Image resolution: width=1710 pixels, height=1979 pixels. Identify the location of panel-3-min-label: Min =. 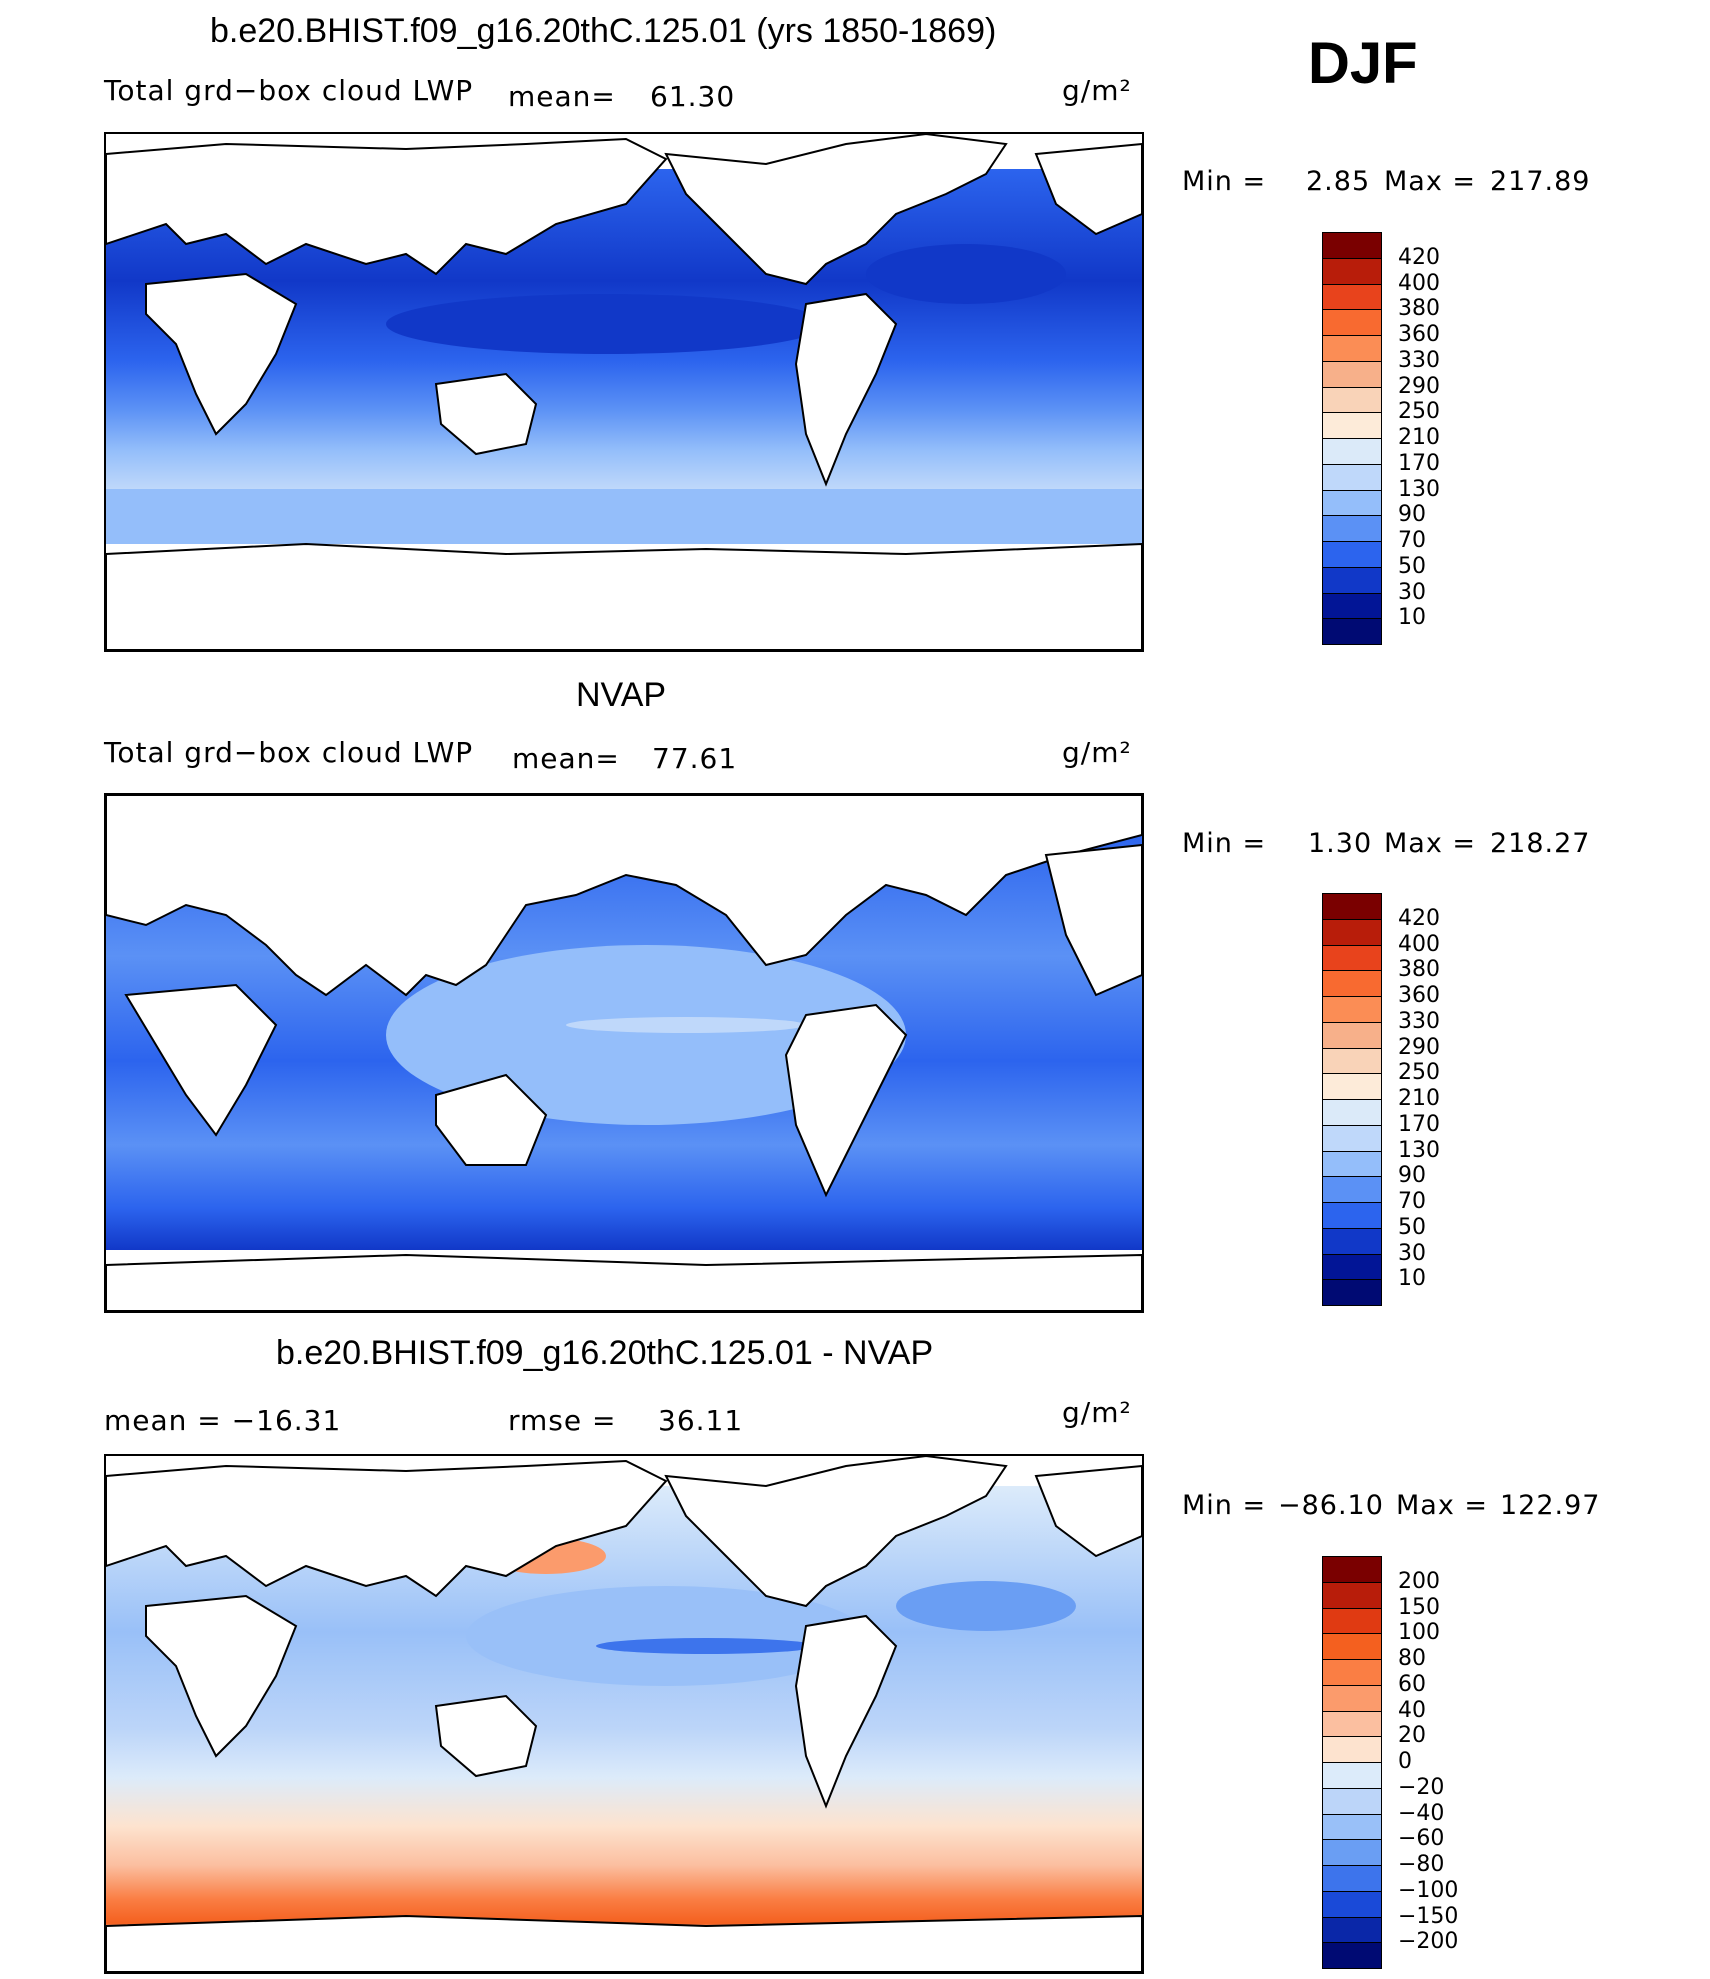
(1224, 1505).